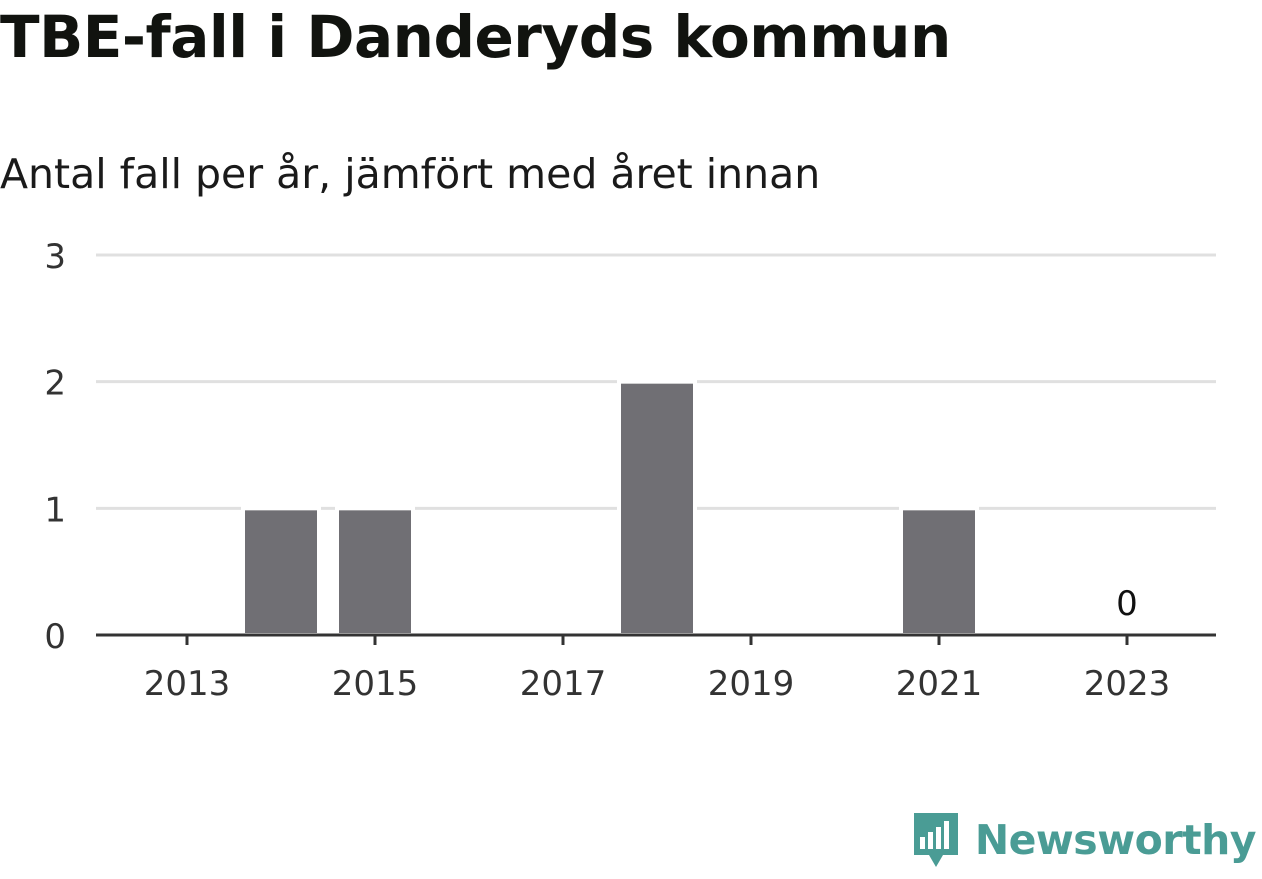 Image resolution: width=1262 pixels, height=879 pixels. Describe the element at coordinates (935, 840) in the screenshot. I see `newsworthy-logo-icon` at that location.